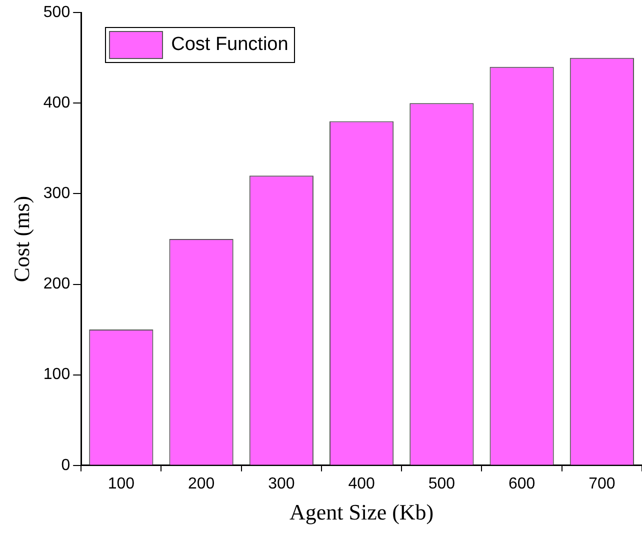  What do you see at coordinates (65, 465) in the screenshot?
I see `y-tick-label: 0` at bounding box center [65, 465].